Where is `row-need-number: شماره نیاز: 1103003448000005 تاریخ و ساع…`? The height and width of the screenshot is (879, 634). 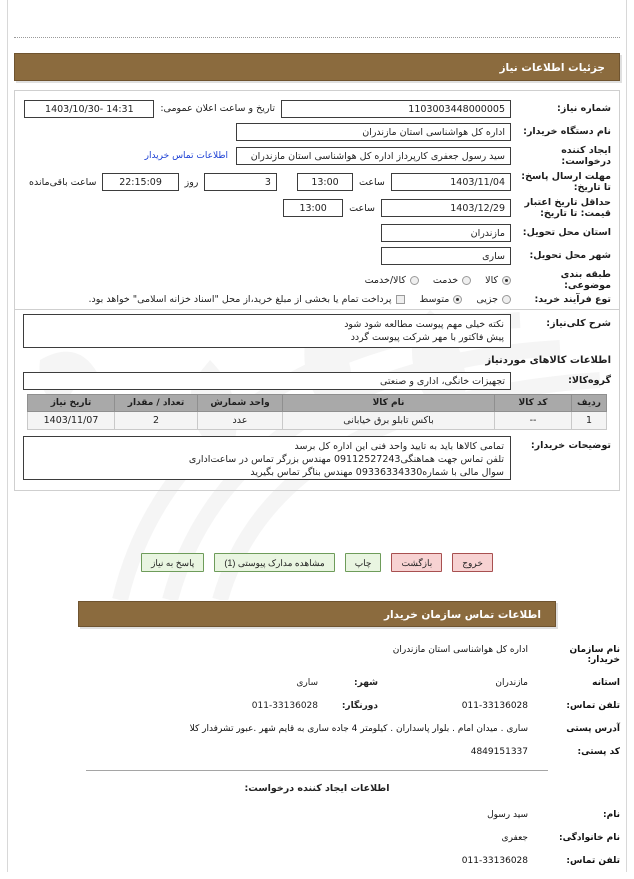 row-need-number: شماره نیاز: 1103003448000005 تاریخ و ساع… is located at coordinates (317, 108).